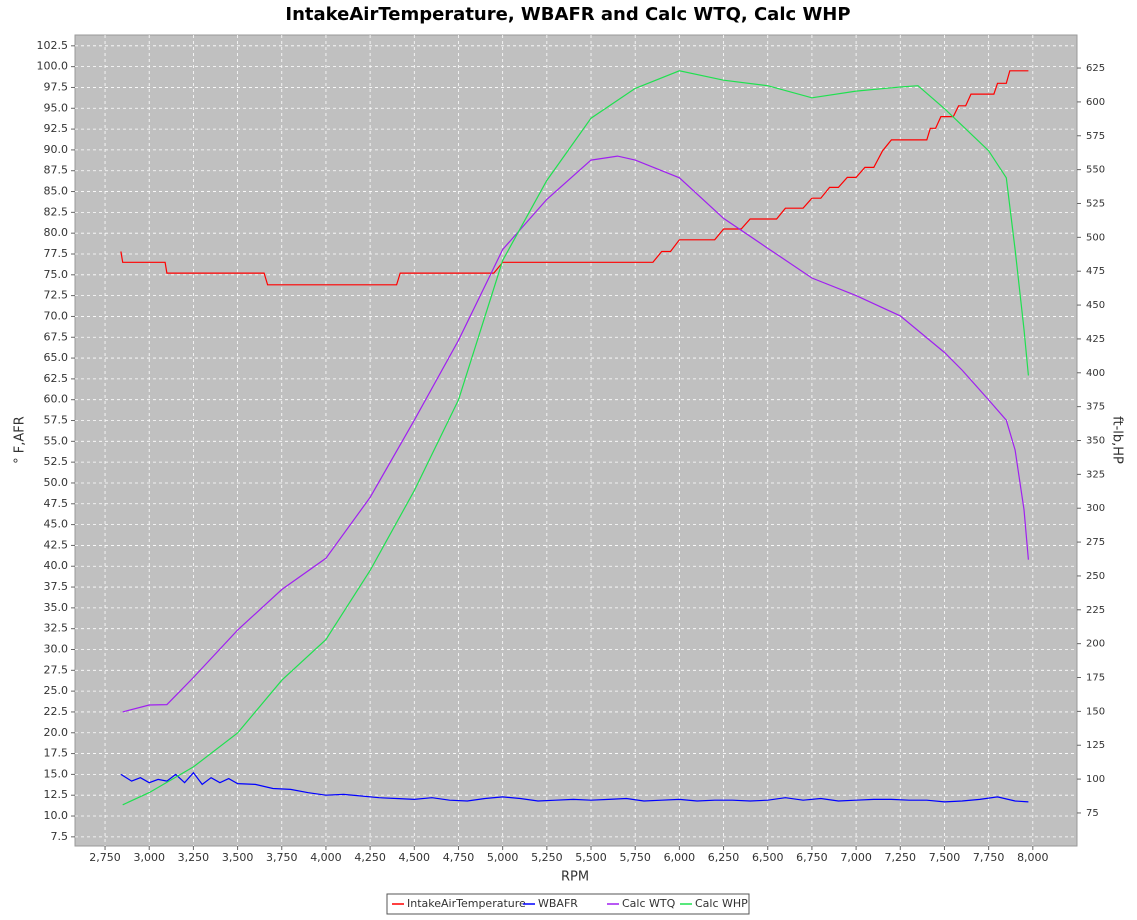 The height and width of the screenshot is (920, 1137). I want to click on y2-tick-label: 575, so click(1095, 136).